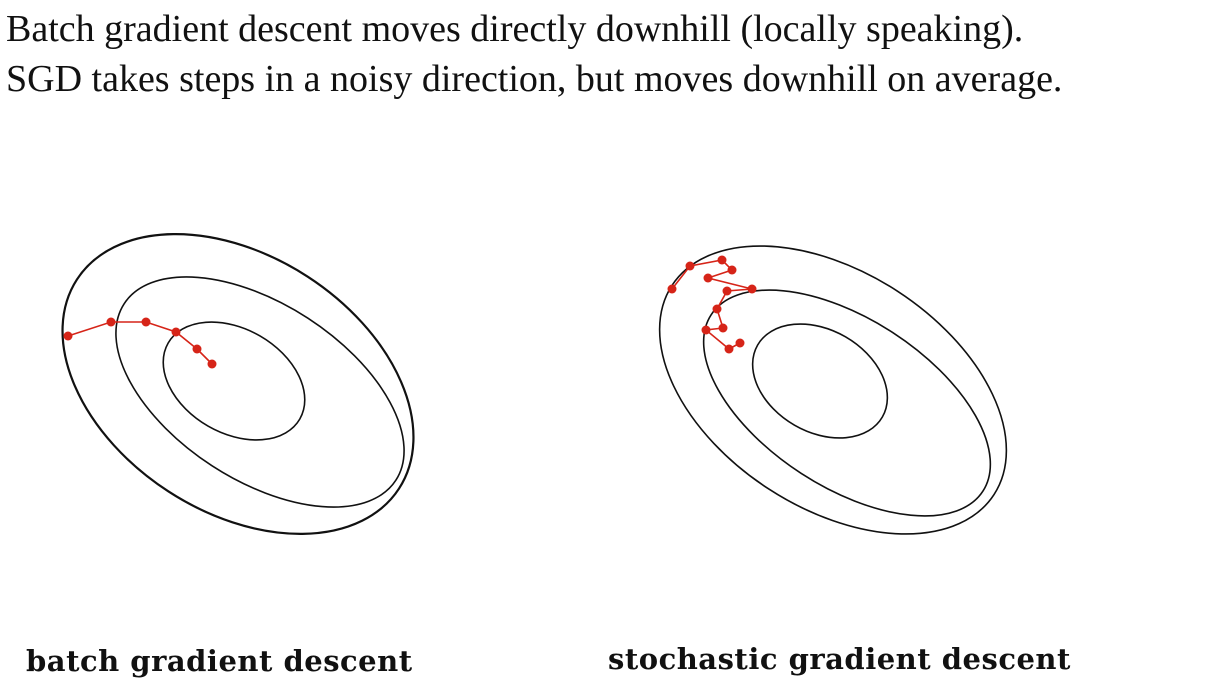 The image size is (1212, 690). I want to click on batch-caption: batch gradient descent, so click(219, 661).